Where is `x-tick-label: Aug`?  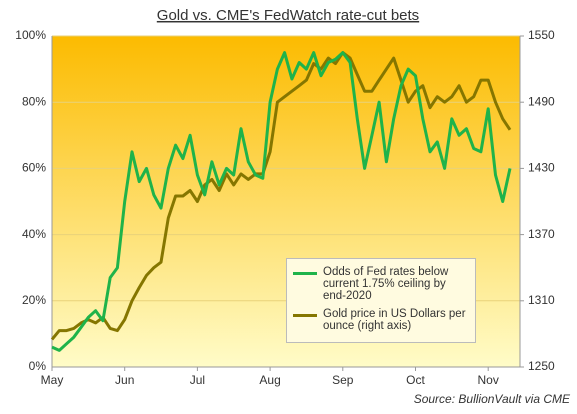
x-tick-label: Aug is located at coordinates (269, 380).